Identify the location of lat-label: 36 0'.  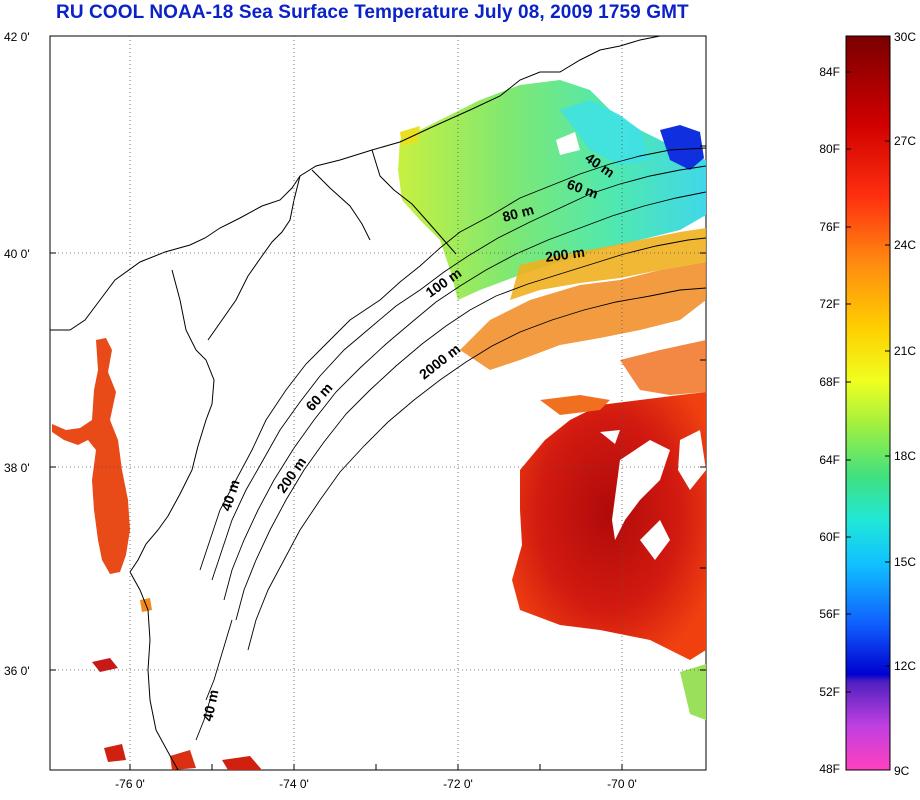
(17, 671).